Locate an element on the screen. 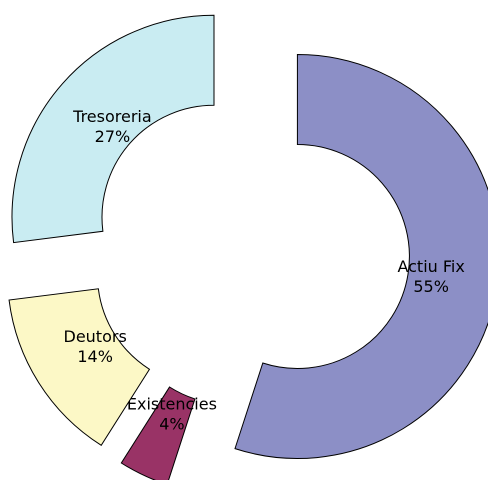 The height and width of the screenshot is (480, 488). slice-value-label: 4% is located at coordinates (171, 423).